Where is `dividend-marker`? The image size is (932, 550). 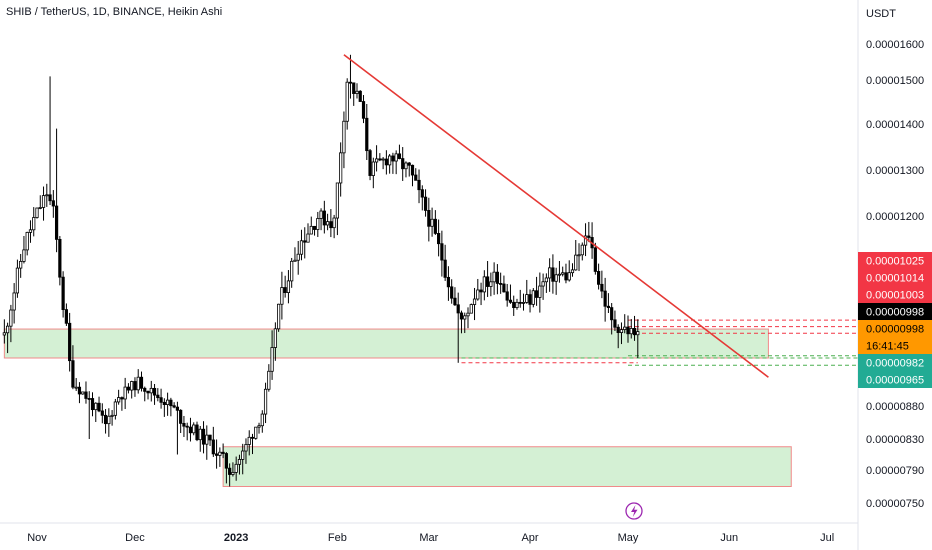 dividend-marker is located at coordinates (634, 511).